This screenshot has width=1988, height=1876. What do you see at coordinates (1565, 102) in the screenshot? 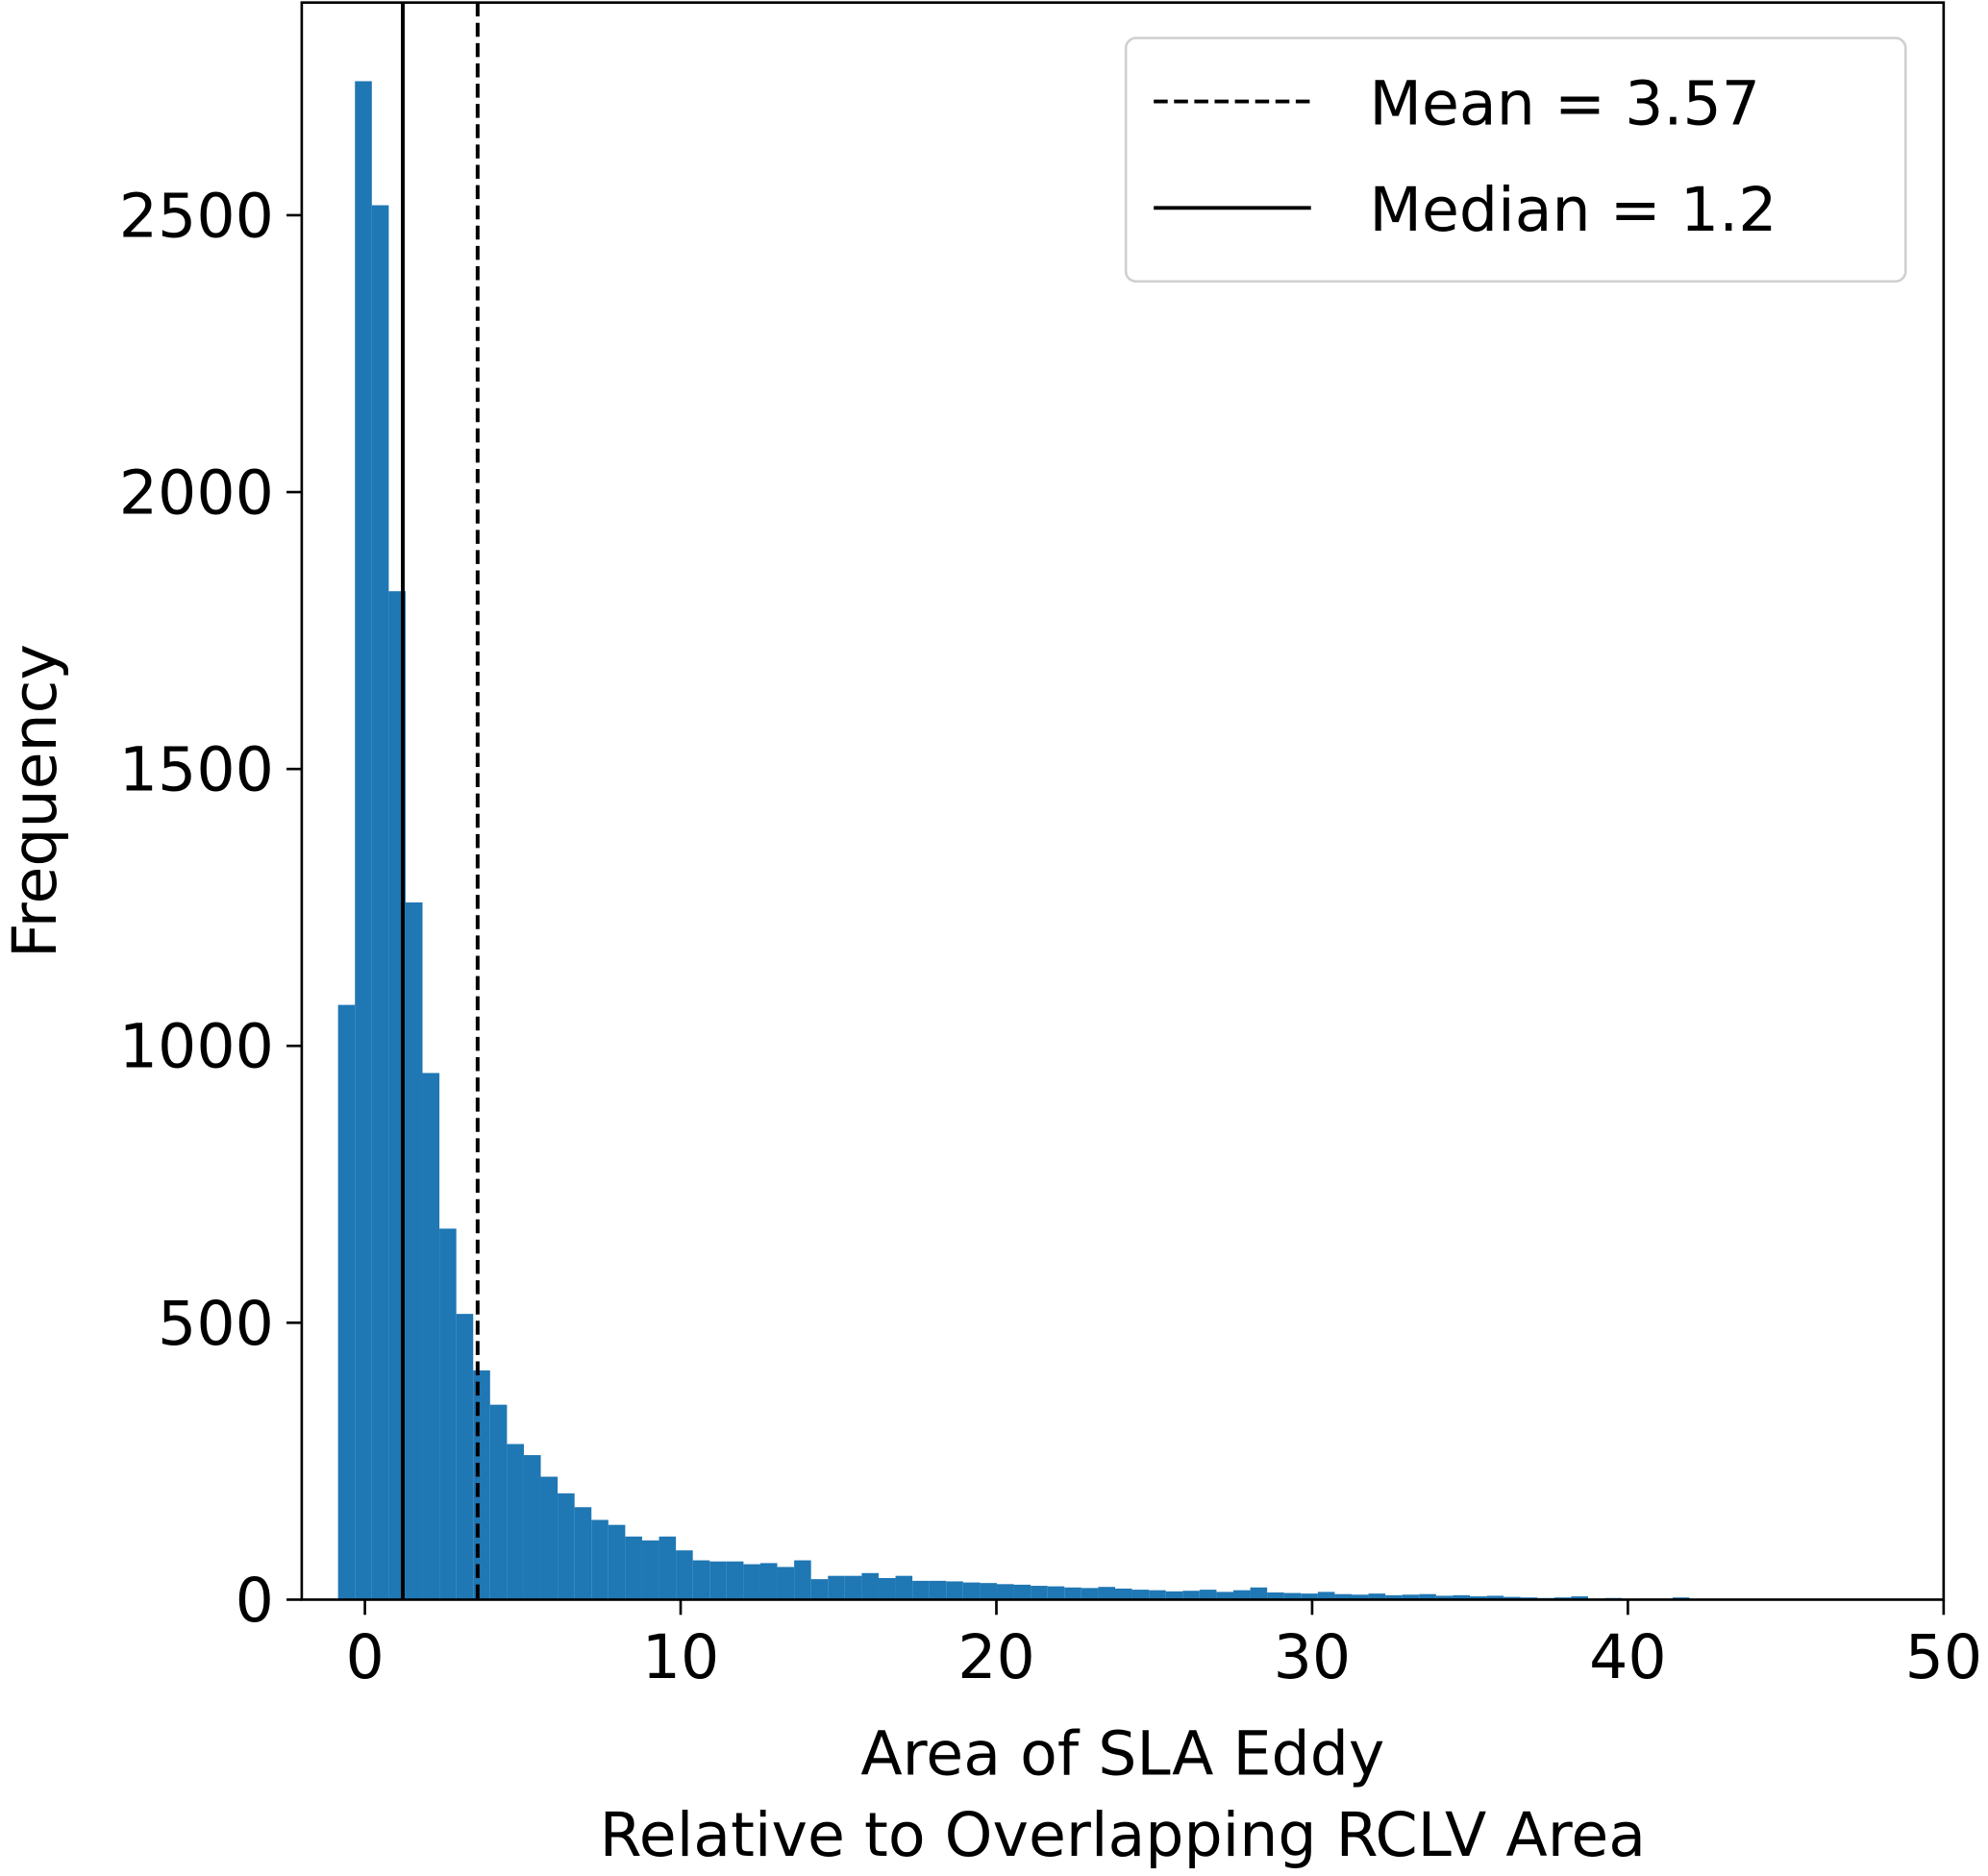
I see `legend-label: Mean = 3.57` at bounding box center [1565, 102].